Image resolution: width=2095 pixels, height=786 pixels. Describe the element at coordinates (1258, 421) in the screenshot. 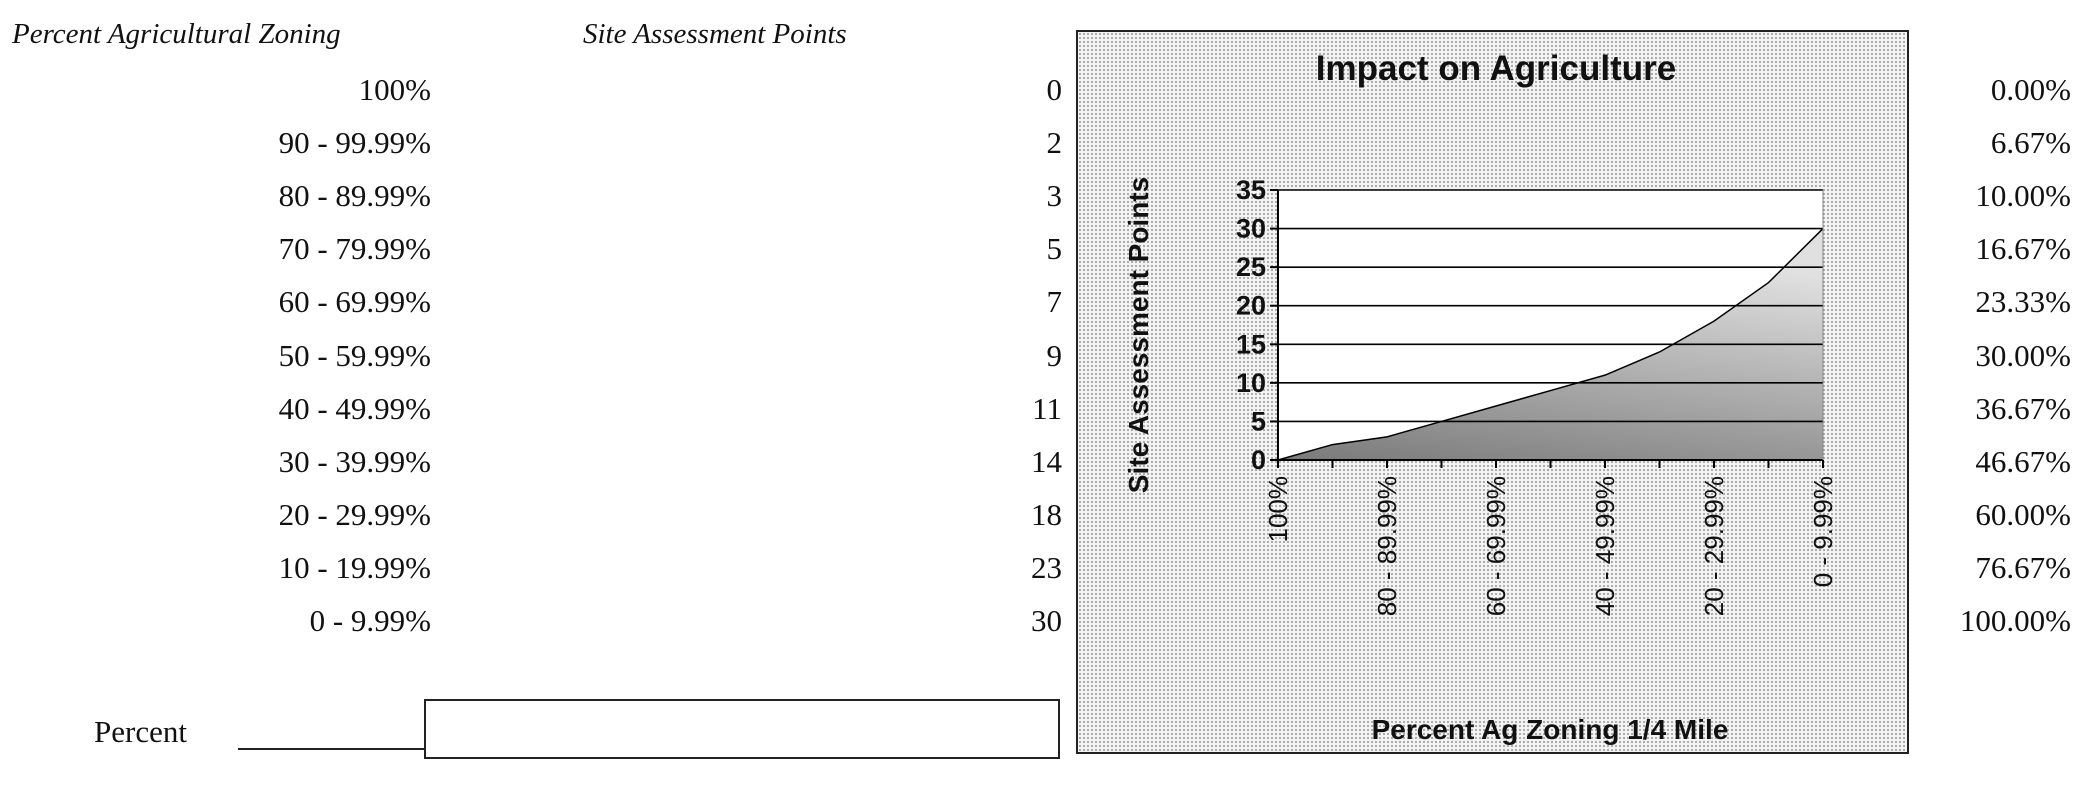

I see `y-tick-label: 5` at that location.